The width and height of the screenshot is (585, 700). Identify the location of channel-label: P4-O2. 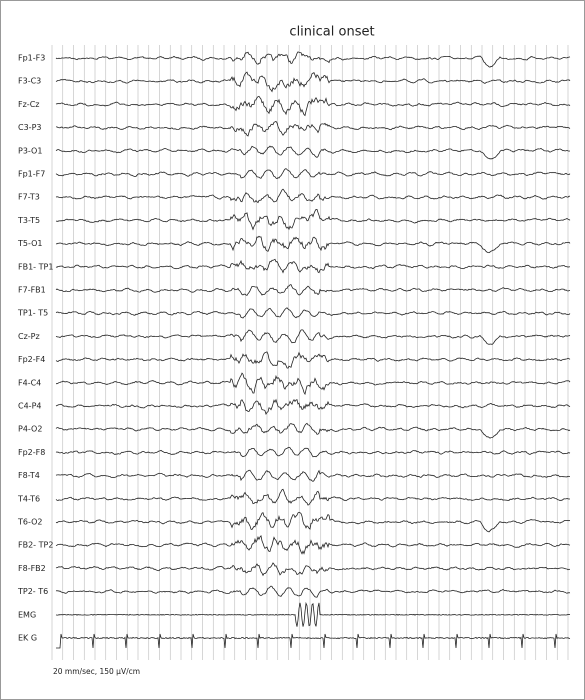
(30, 429).